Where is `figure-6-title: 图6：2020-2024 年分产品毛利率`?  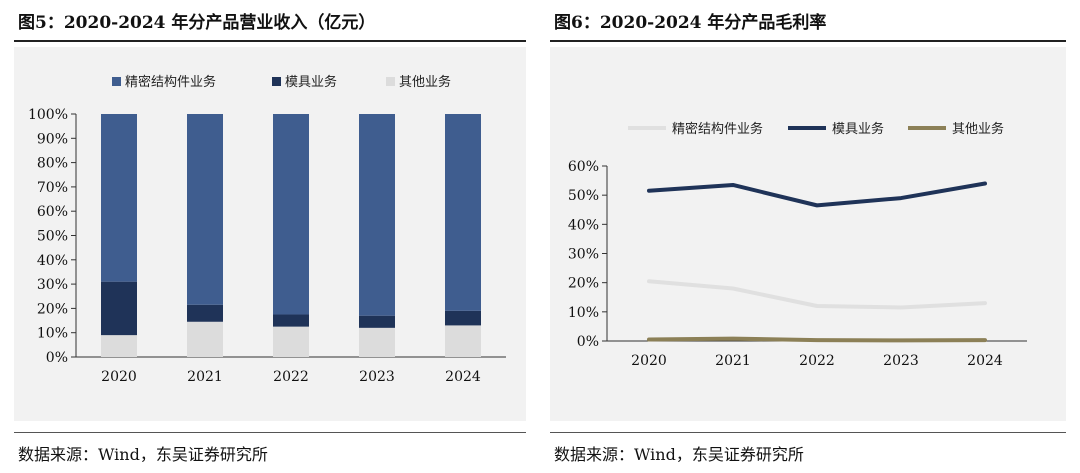 figure-6-title: 图6：2020-2024 年分产品毛利率 is located at coordinates (690, 23).